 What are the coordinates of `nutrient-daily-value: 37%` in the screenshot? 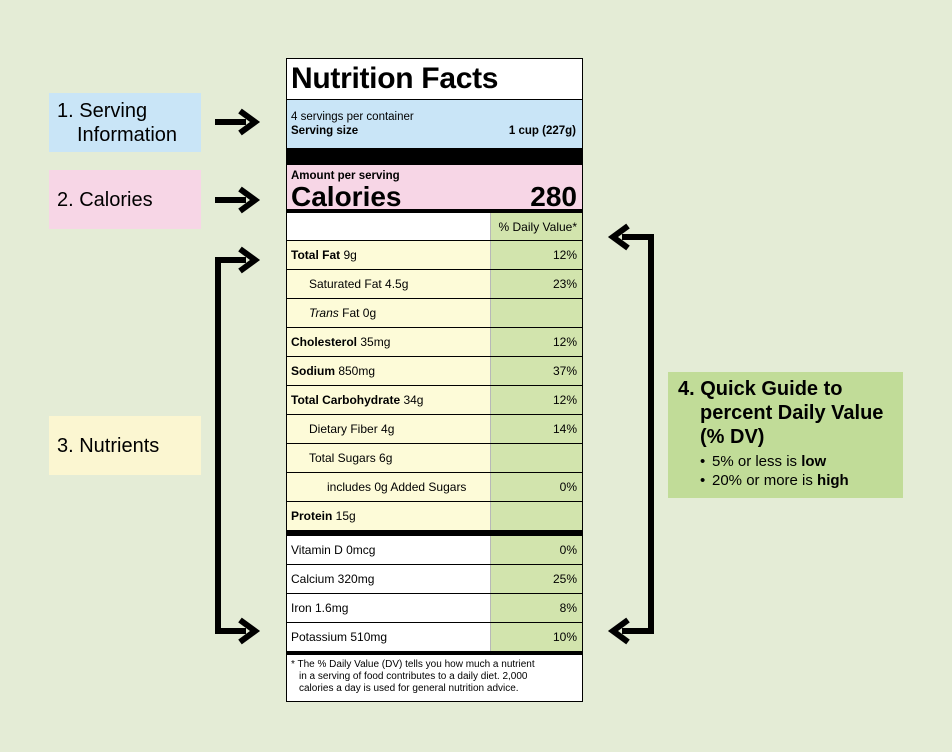 It's located at (536, 371).